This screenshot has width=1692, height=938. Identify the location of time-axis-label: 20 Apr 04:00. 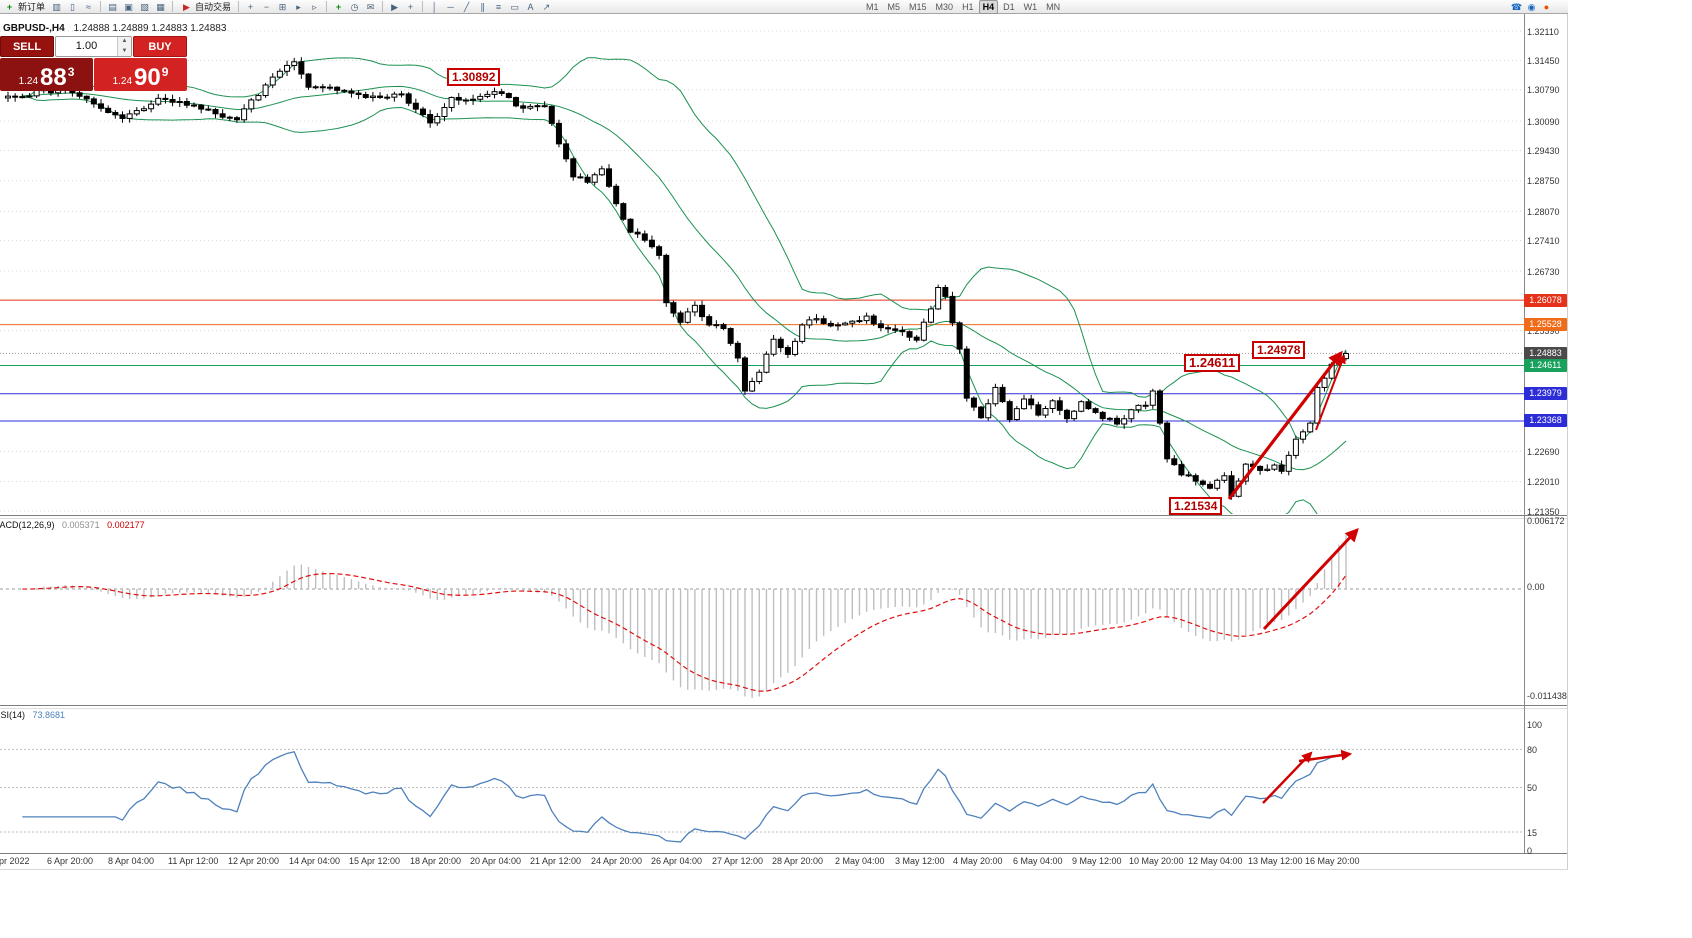
(496, 861).